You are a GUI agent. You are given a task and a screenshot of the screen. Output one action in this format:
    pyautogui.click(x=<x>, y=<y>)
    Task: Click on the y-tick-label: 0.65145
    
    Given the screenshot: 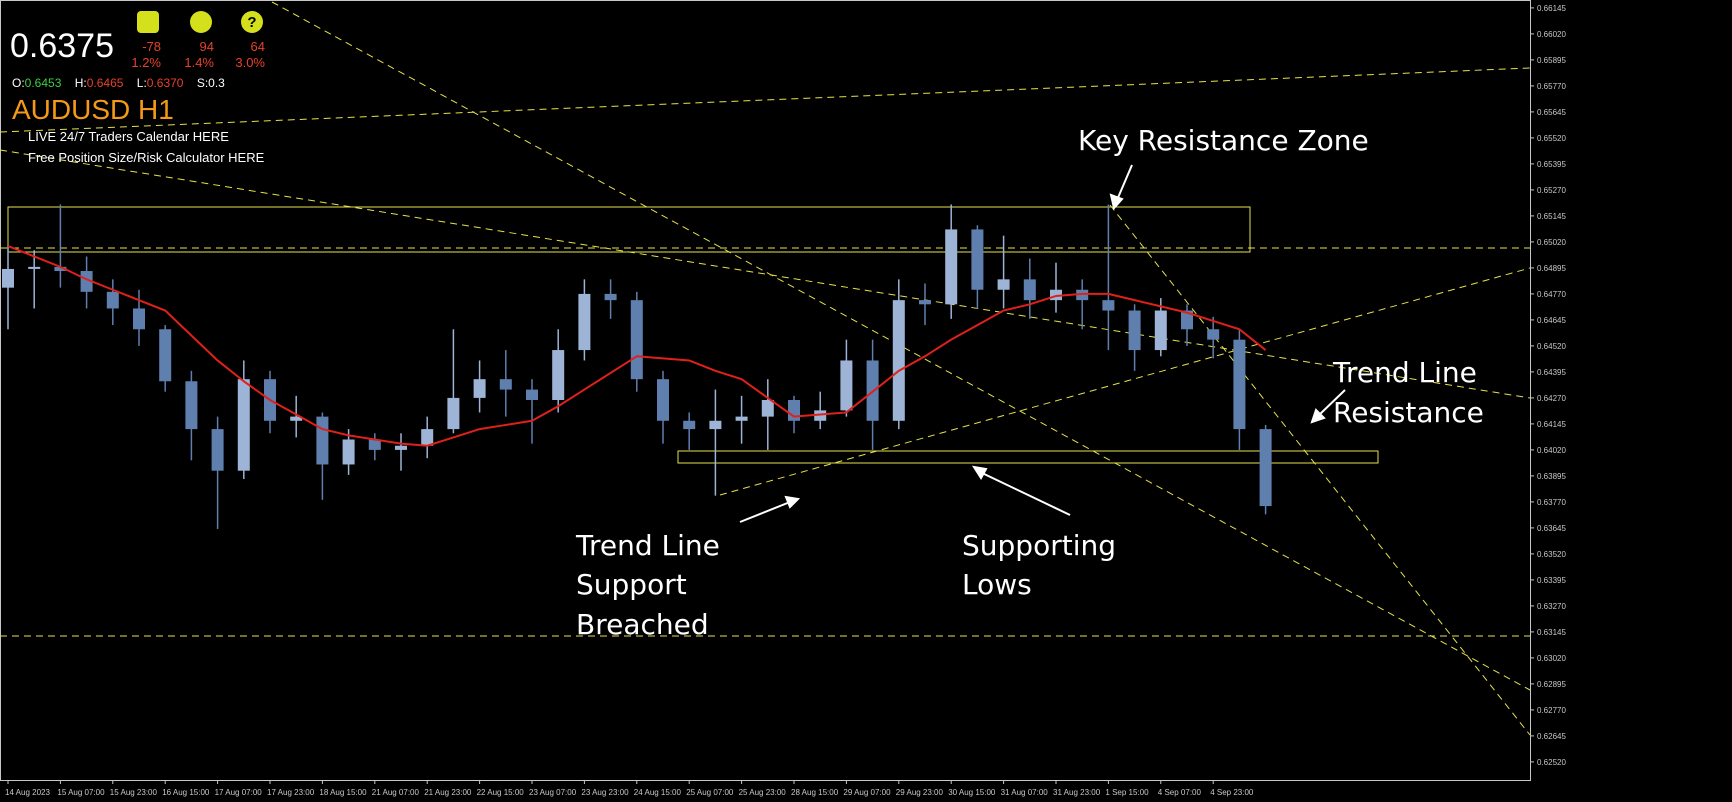 What is the action you would take?
    pyautogui.click(x=1551, y=216)
    